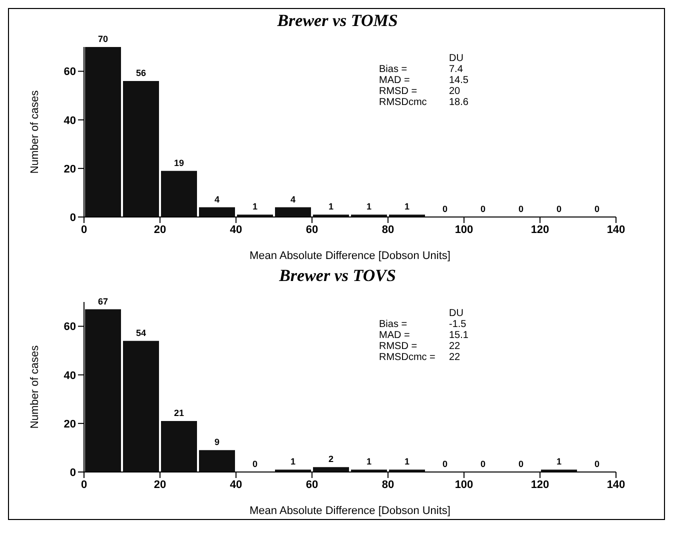 Image resolution: width=673 pixels, height=540 pixels. What do you see at coordinates (179, 413) in the screenshot?
I see `data-label: 21` at bounding box center [179, 413].